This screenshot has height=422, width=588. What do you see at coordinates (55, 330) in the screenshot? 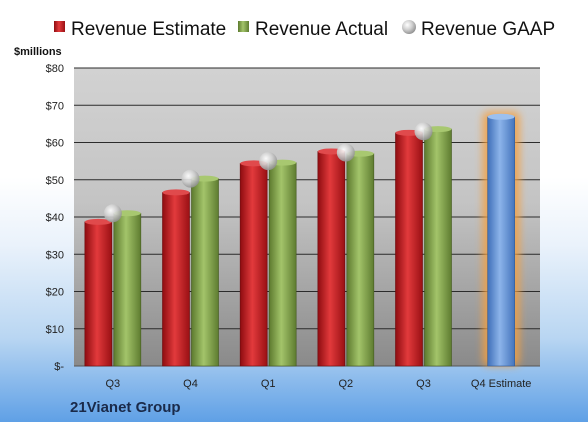
I see `y-tick-label: $10` at bounding box center [55, 330].